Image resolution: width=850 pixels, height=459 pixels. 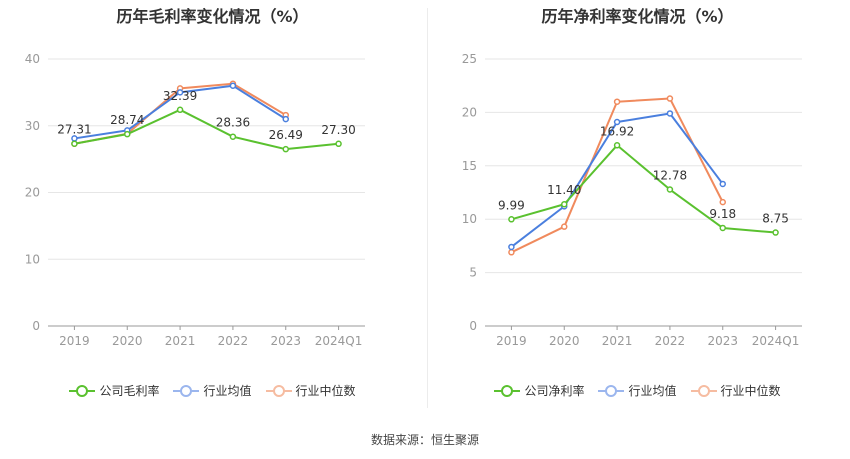 I want to click on data-label: 11.40, so click(x=564, y=190).